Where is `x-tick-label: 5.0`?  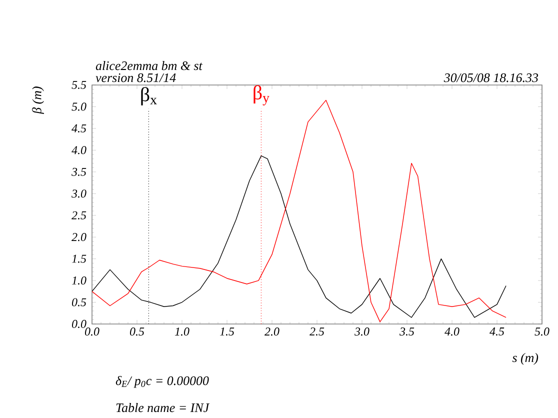
x-tick-label: 5.0 is located at coordinates (542, 332).